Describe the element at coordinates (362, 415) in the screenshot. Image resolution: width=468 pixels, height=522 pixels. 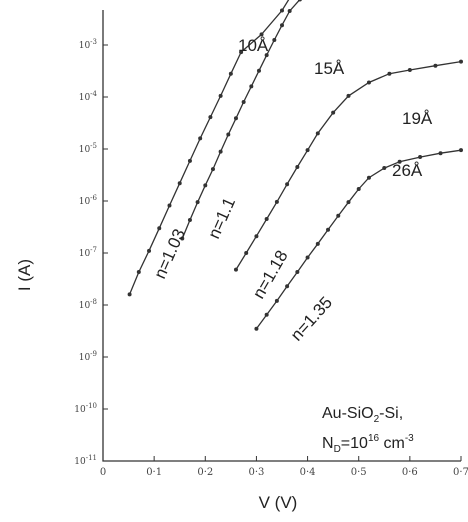
I see `annotation-line-1: Au-SiO2-Si,` at that location.